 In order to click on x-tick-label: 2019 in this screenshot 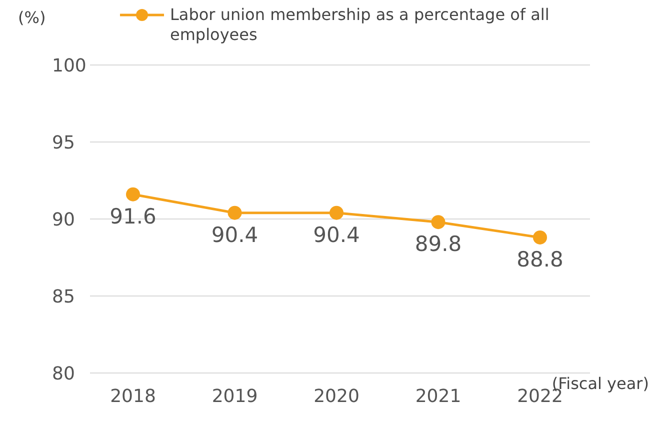, I will do `click(235, 396)`.